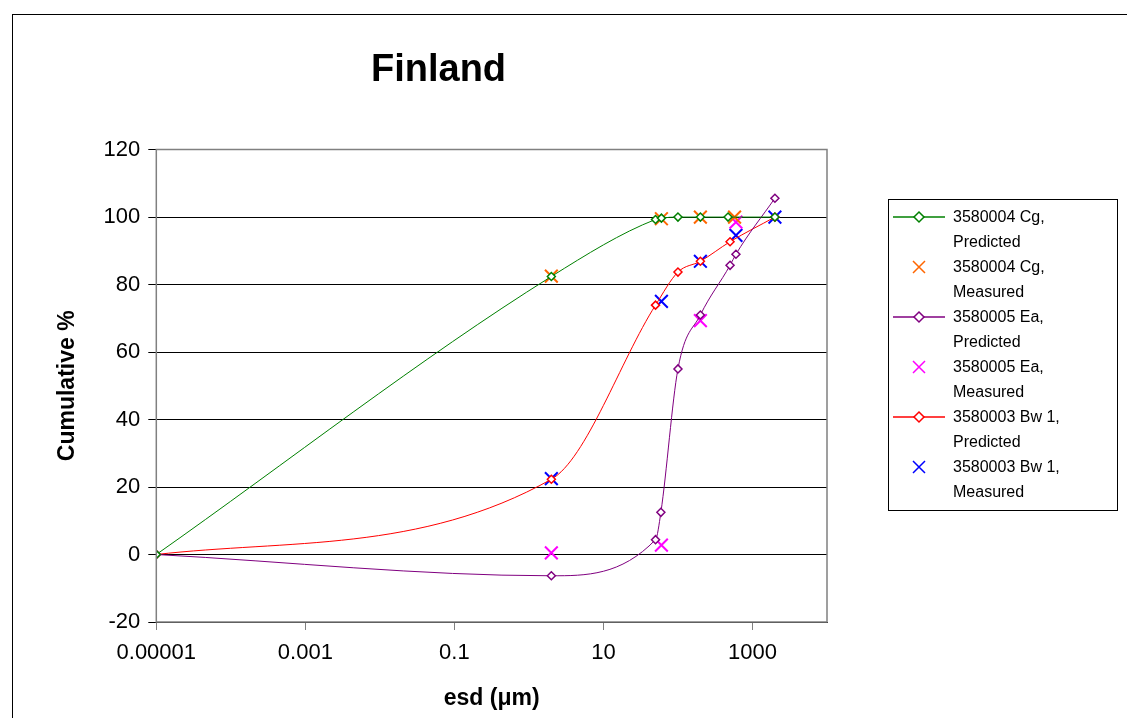 The height and width of the screenshot is (718, 1127). Describe the element at coordinates (128, 283) in the screenshot. I see `y-tick-label: 80` at that location.